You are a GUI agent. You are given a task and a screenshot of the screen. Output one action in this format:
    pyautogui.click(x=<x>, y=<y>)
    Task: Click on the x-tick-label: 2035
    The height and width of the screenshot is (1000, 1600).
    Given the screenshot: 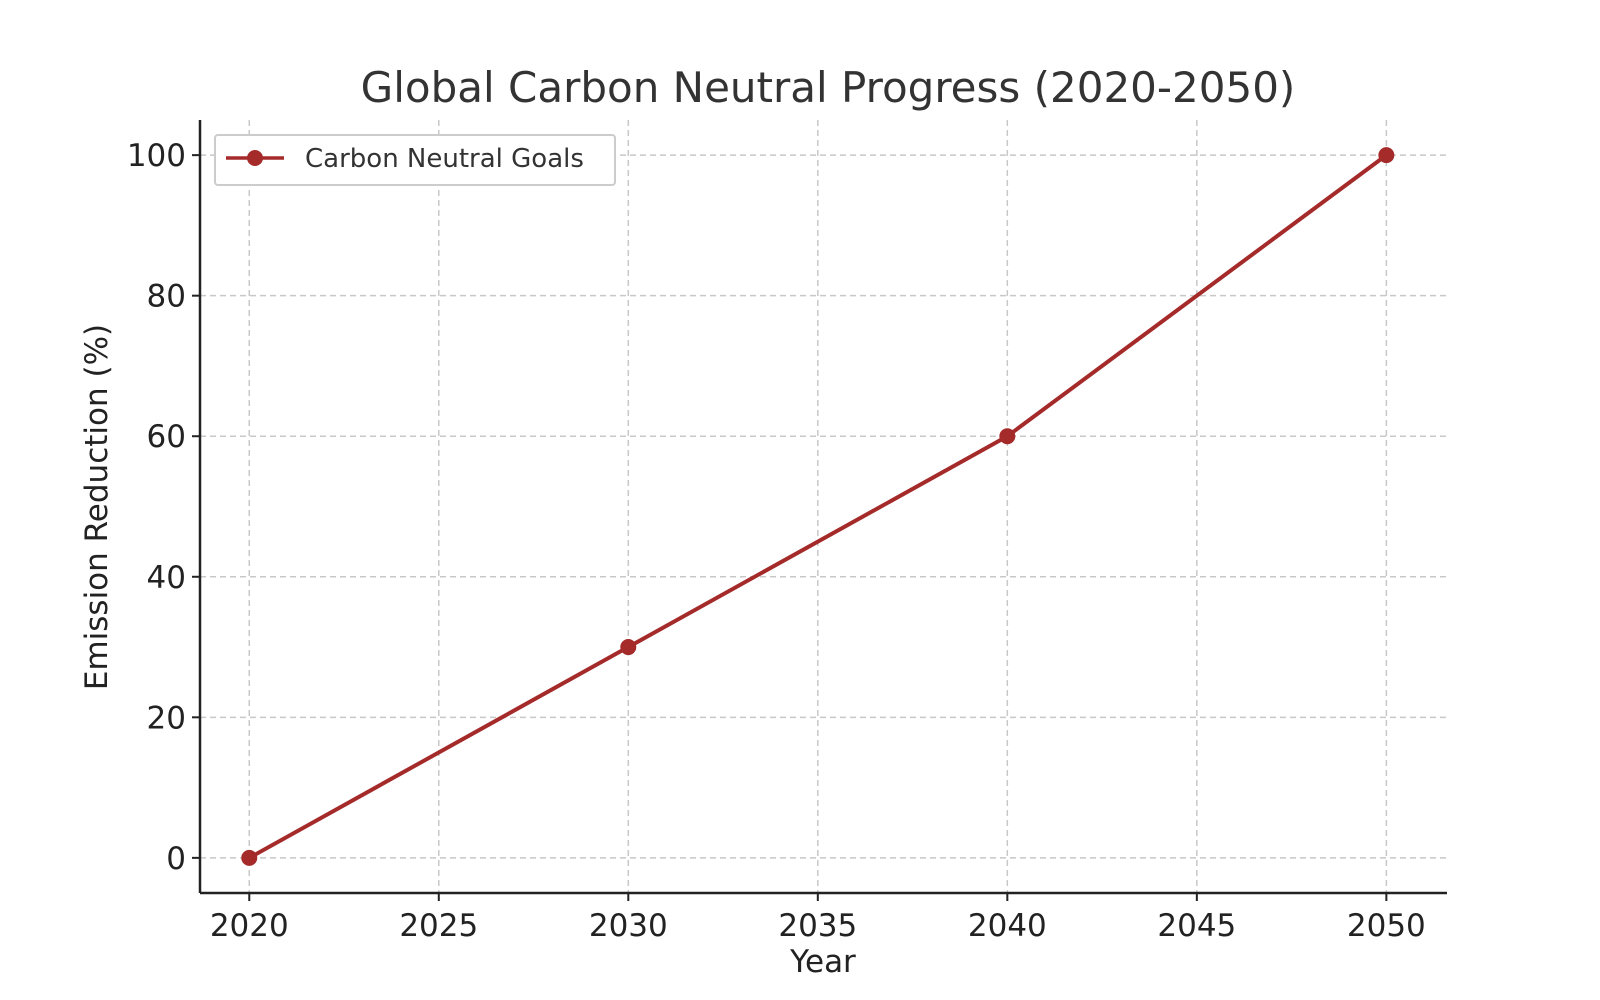 What is the action you would take?
    pyautogui.click(x=817, y=926)
    